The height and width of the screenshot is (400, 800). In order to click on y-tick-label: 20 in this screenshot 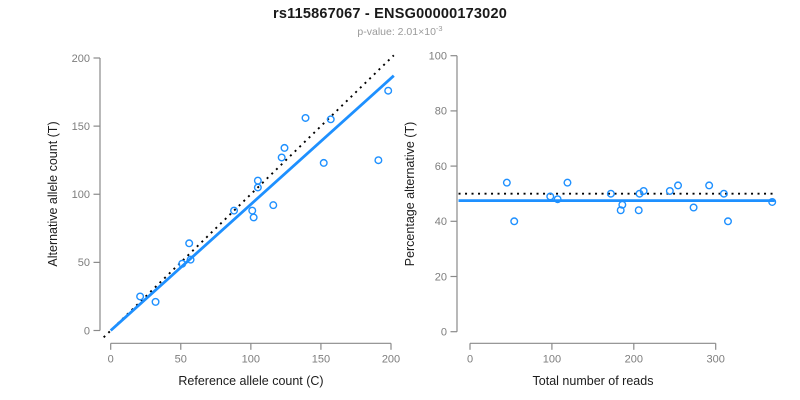, I will do `click(441, 277)`.